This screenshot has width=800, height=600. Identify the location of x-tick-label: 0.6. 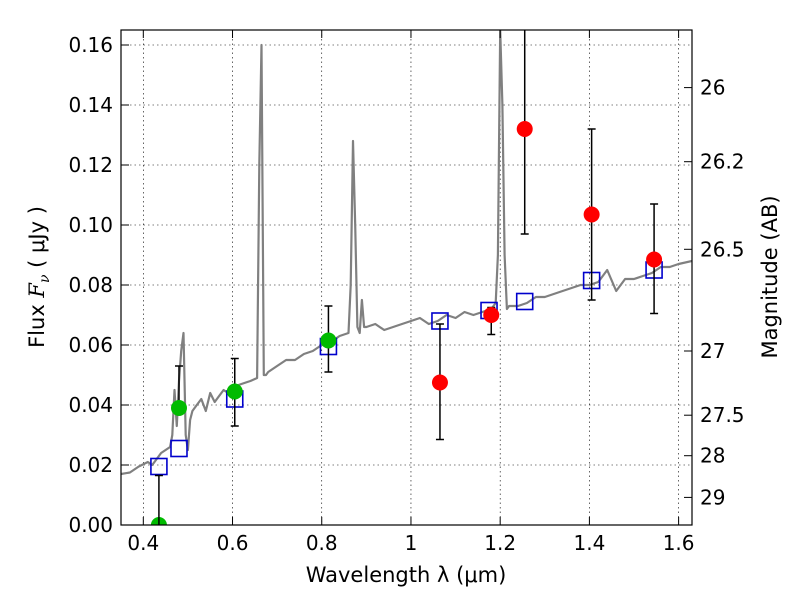
(233, 543).